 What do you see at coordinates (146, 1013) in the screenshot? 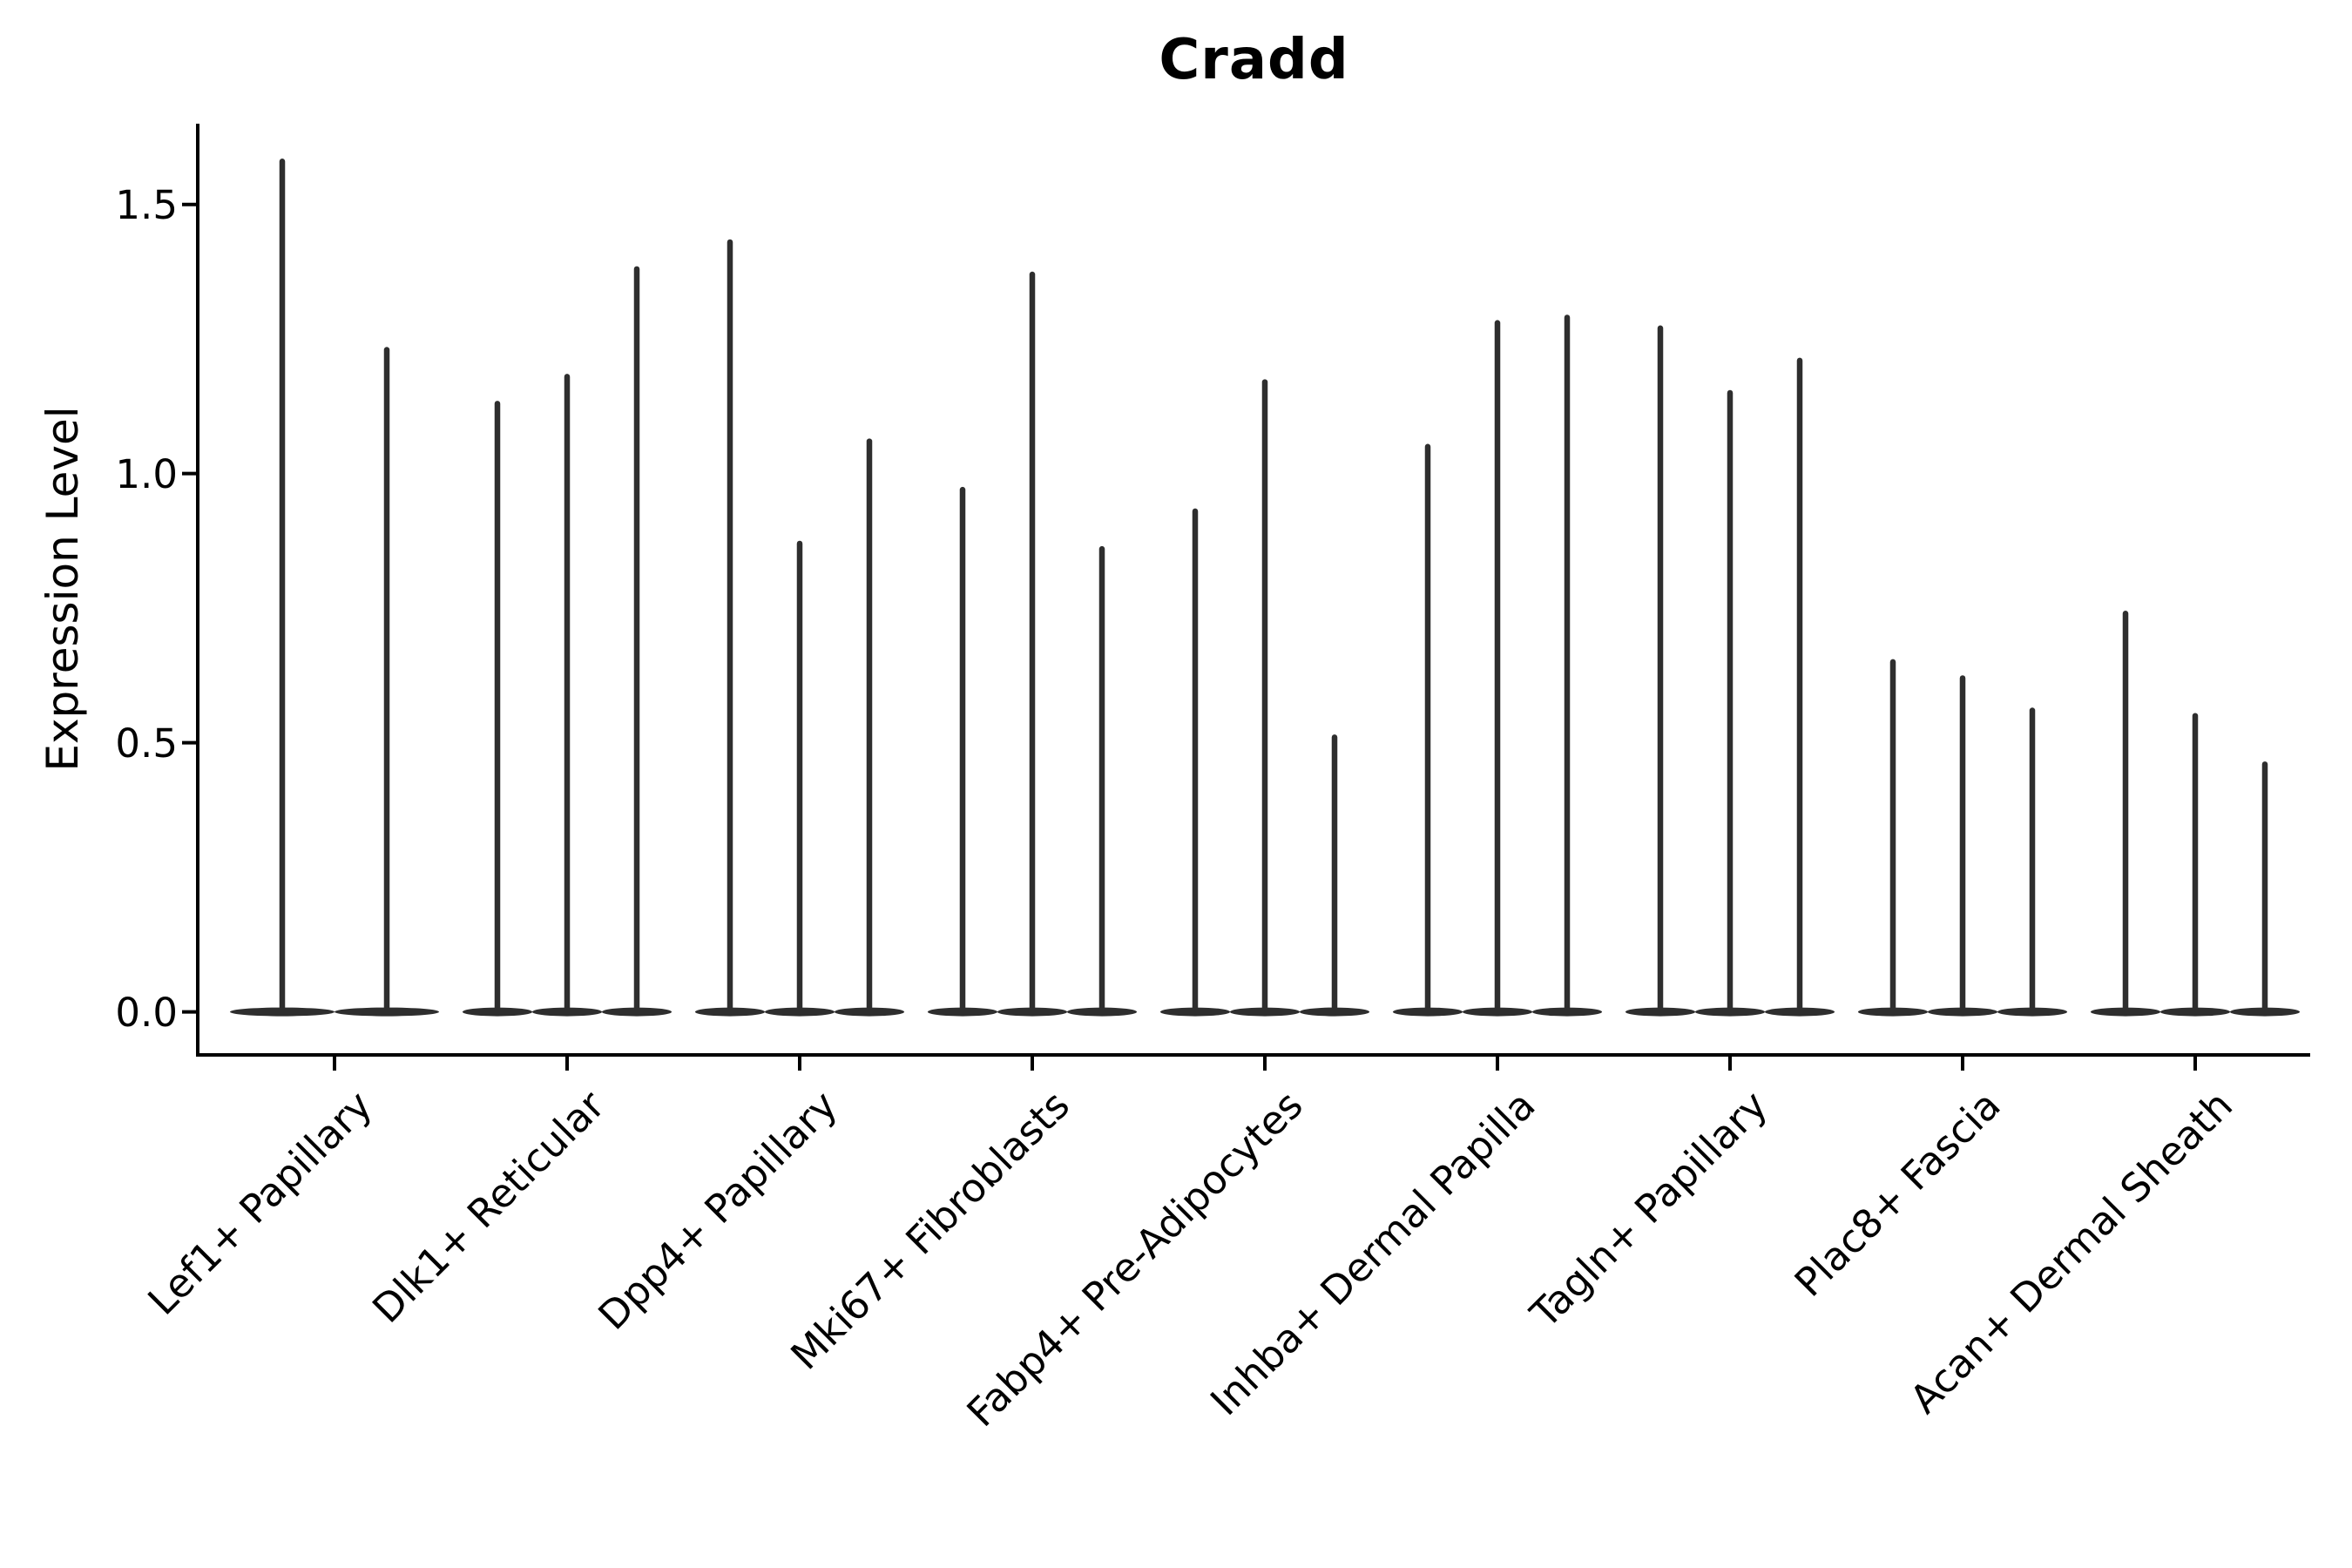
I see `y-tick-label-0.0: 0.0` at bounding box center [146, 1013].